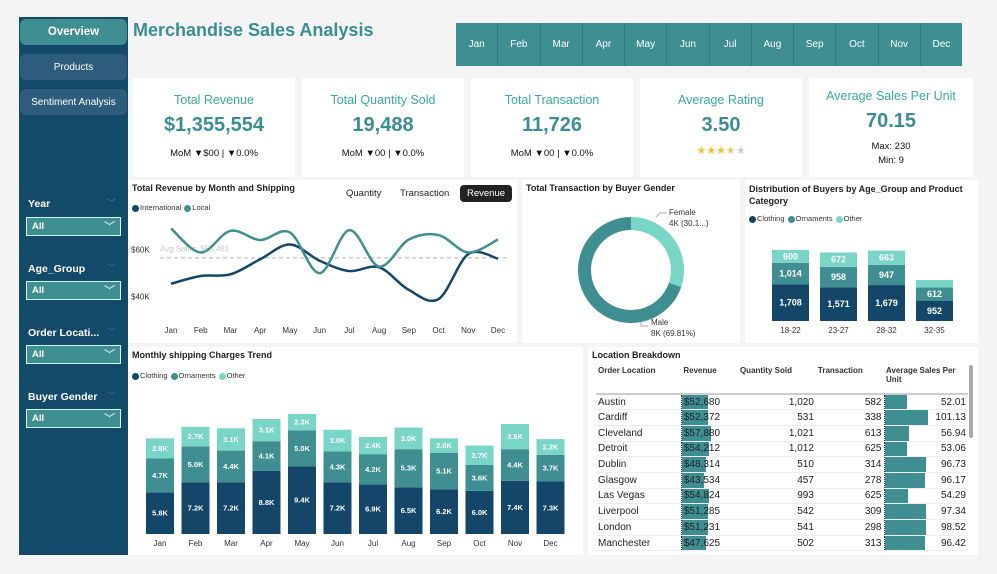 The width and height of the screenshot is (997, 574). What do you see at coordinates (646, 44) in the screenshot?
I see `month-button-may: May` at bounding box center [646, 44].